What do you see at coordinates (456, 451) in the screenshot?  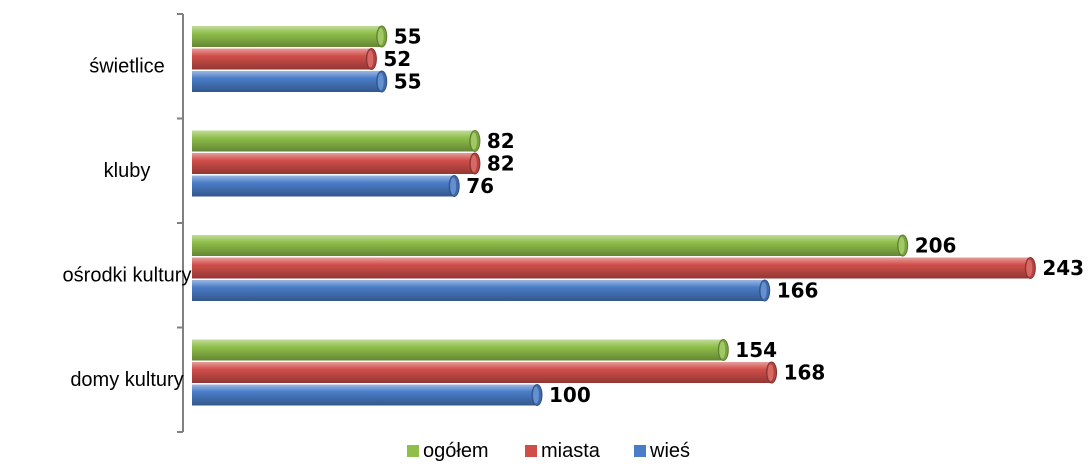 I see `legend-label: ogółem` at bounding box center [456, 451].